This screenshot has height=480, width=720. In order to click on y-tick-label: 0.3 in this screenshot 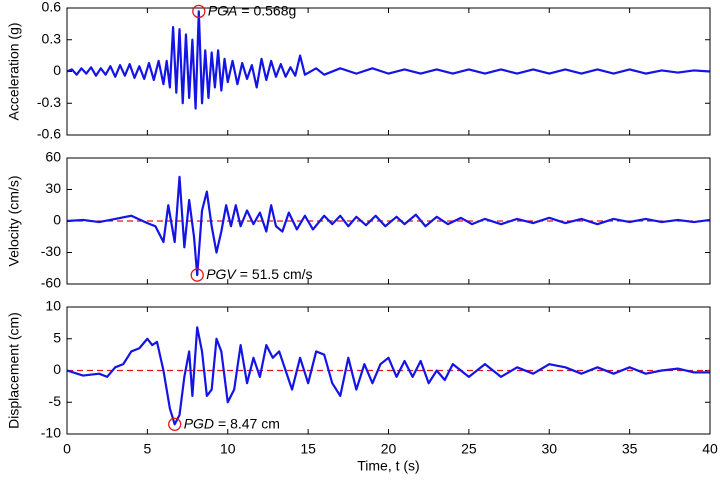, I will do `click(52, 38)`.